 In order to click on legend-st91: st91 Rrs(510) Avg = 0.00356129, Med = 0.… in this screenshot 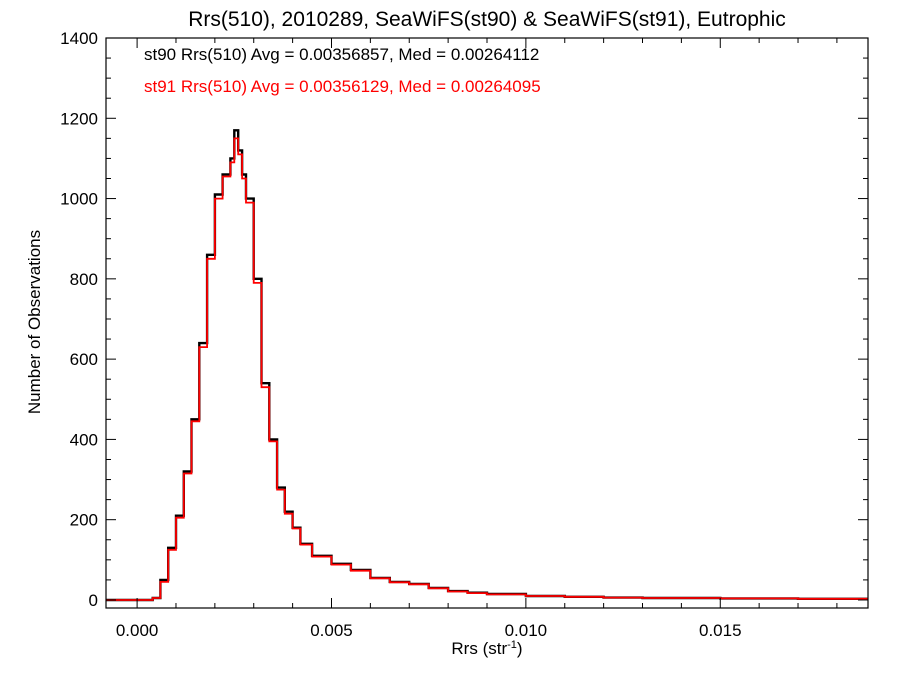, I will do `click(342, 86)`.